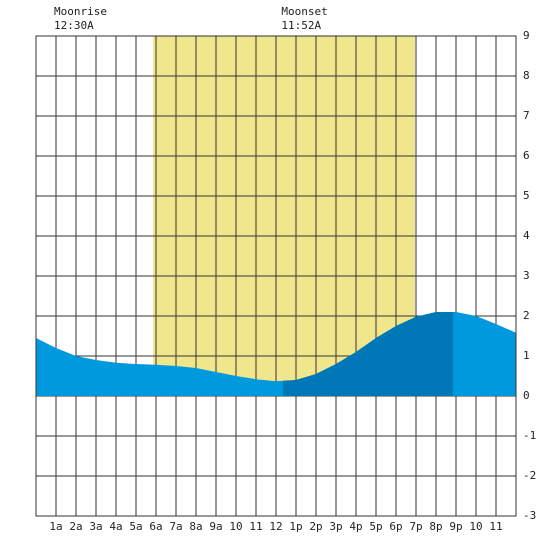 The width and height of the screenshot is (550, 550). Describe the element at coordinates (529, 435) in the screenshot. I see `y-tick-label: -1` at that location.